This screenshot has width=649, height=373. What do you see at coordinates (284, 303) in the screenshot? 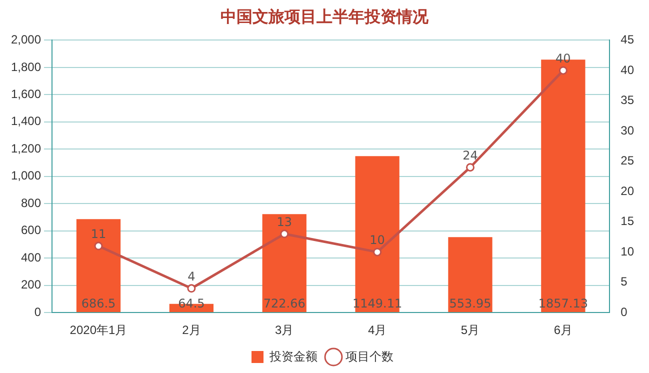
I see `data-label: 722.66` at bounding box center [284, 303].